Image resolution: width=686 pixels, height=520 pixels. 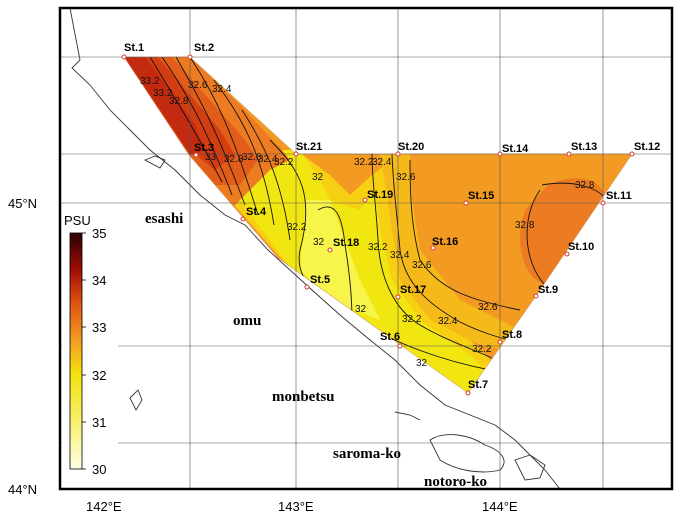 What do you see at coordinates (478, 385) in the screenshot?
I see `station-label-7: St.7` at bounding box center [478, 385].